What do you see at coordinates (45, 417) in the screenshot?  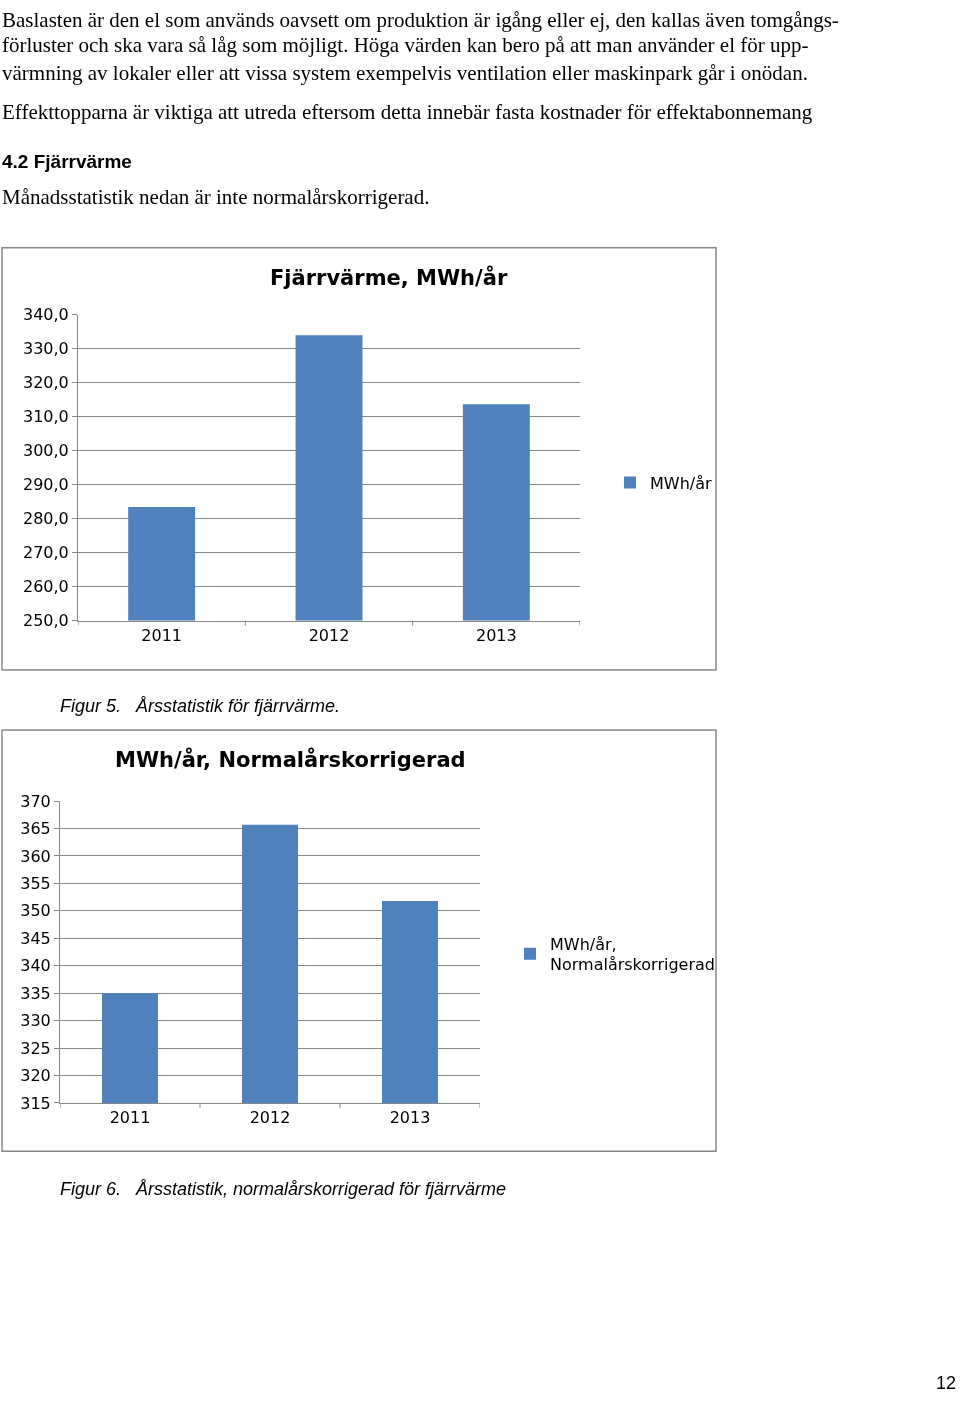 I see `y-tick-label: 310,0` at bounding box center [45, 417].